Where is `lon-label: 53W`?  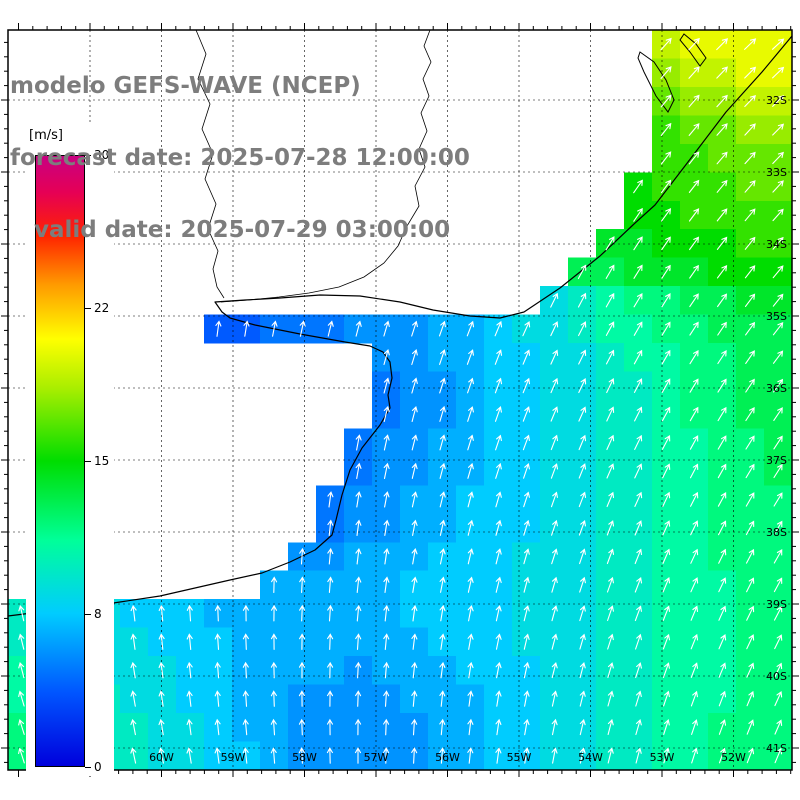
lon-label: 53W is located at coordinates (662, 757).